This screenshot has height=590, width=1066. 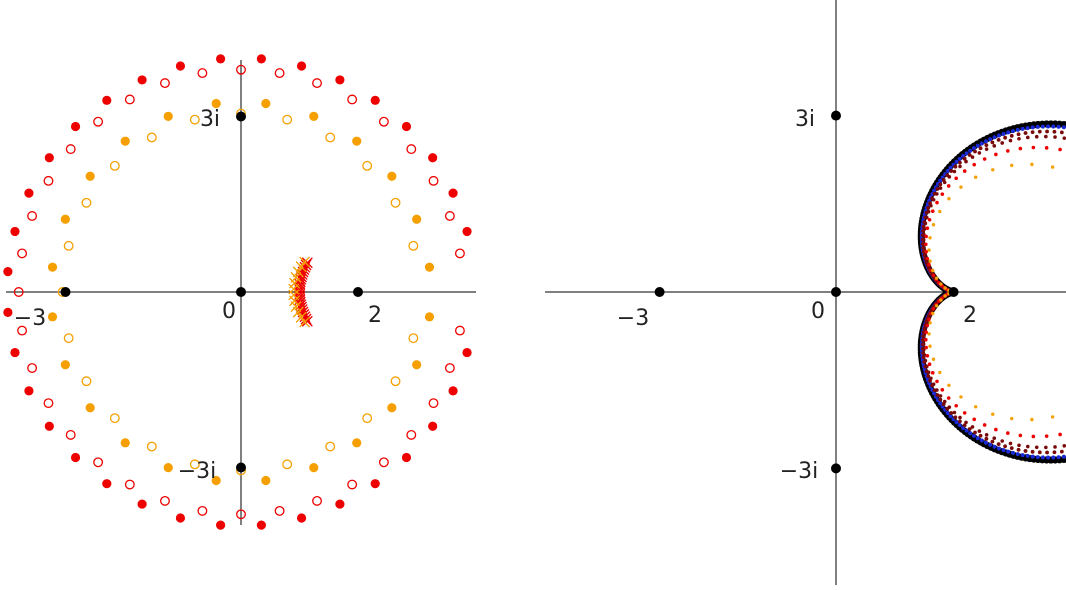 I want to click on tick-label: −3i, so click(x=197, y=471).